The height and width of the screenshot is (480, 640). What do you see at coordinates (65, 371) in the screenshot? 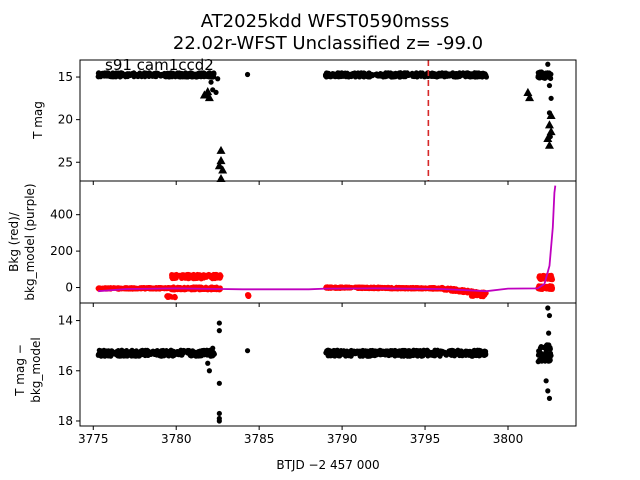
I see `y-tick-label: 16` at bounding box center [65, 371].